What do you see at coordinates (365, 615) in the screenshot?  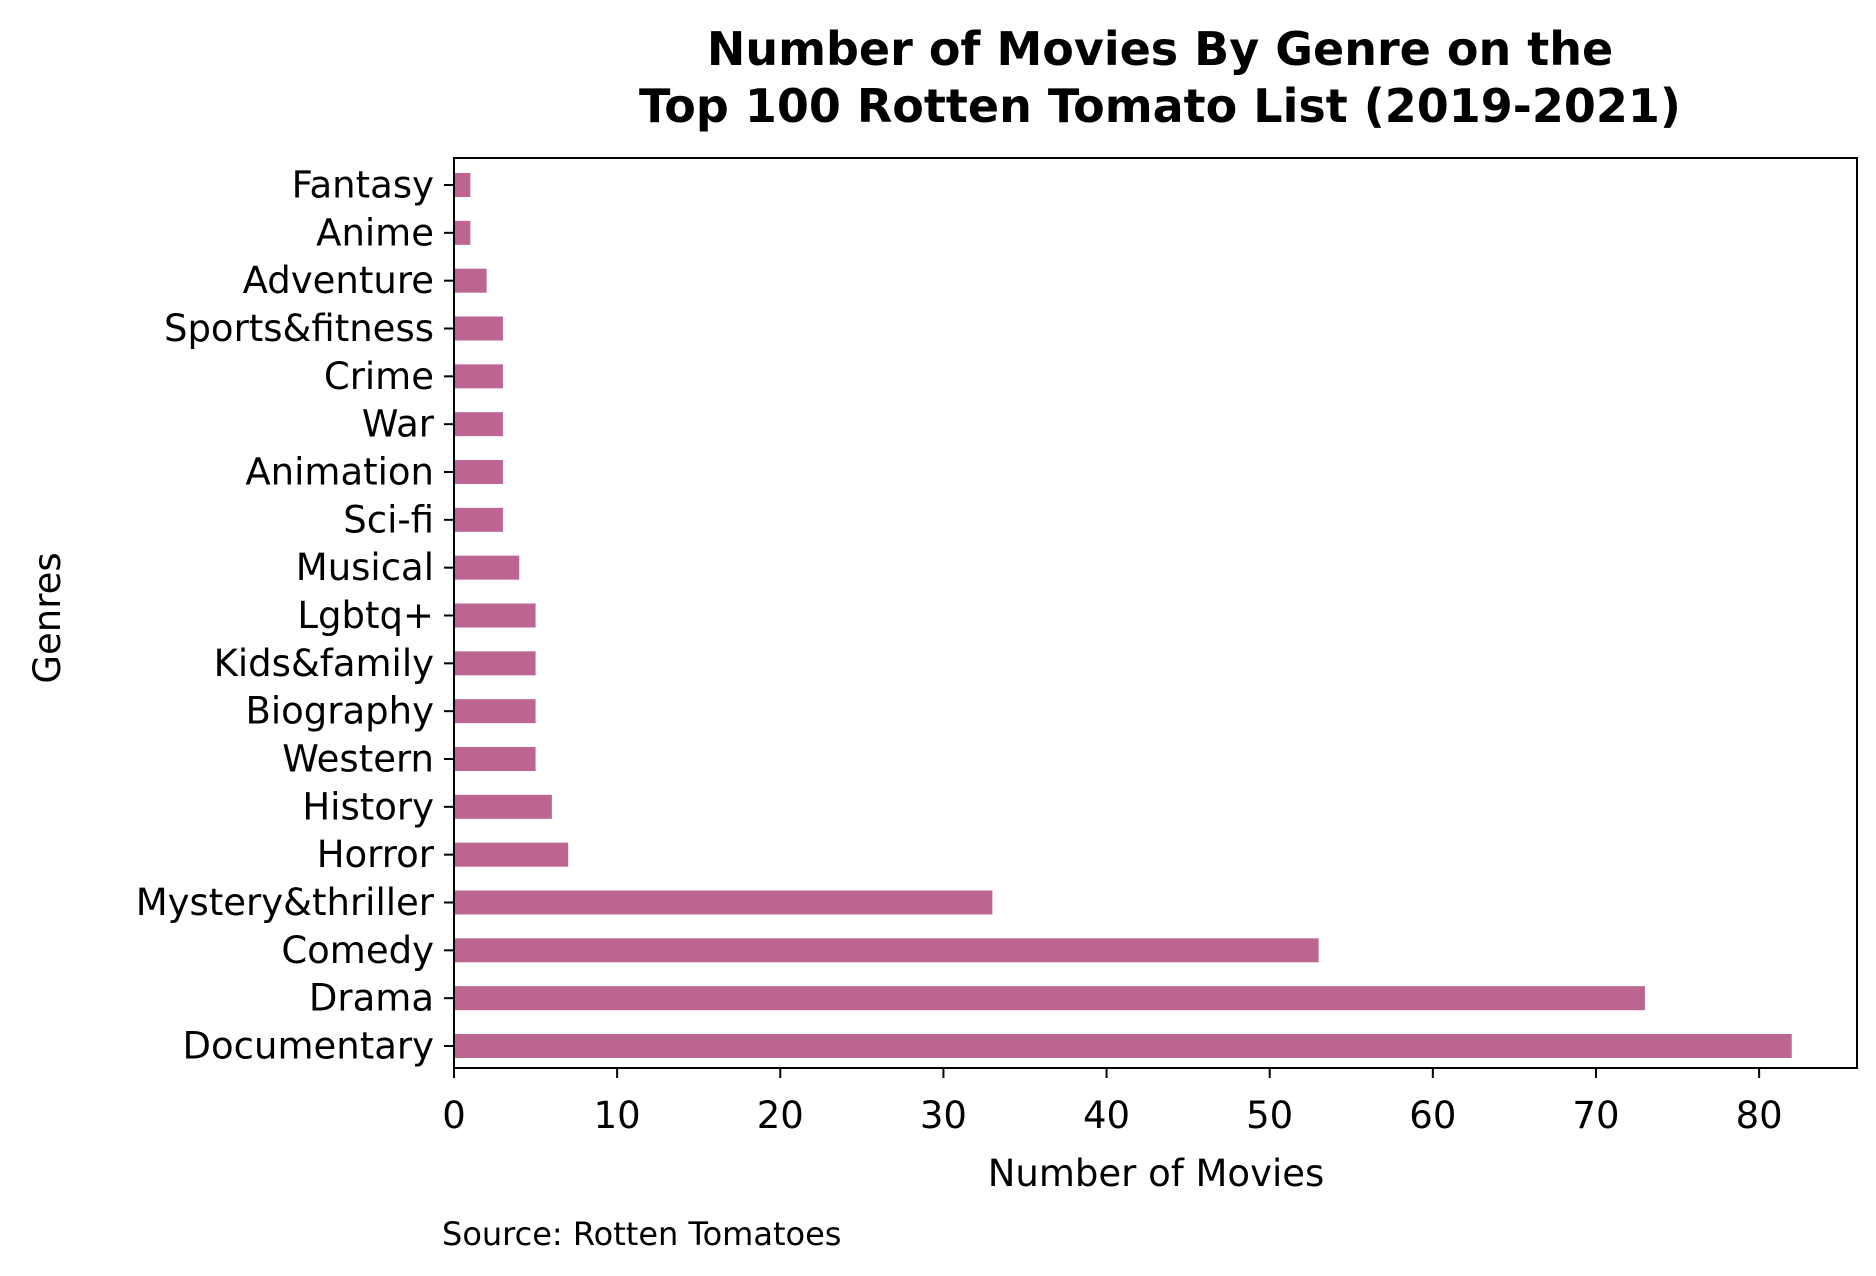 I see `y-tick-label: Lgbtq+` at bounding box center [365, 615].